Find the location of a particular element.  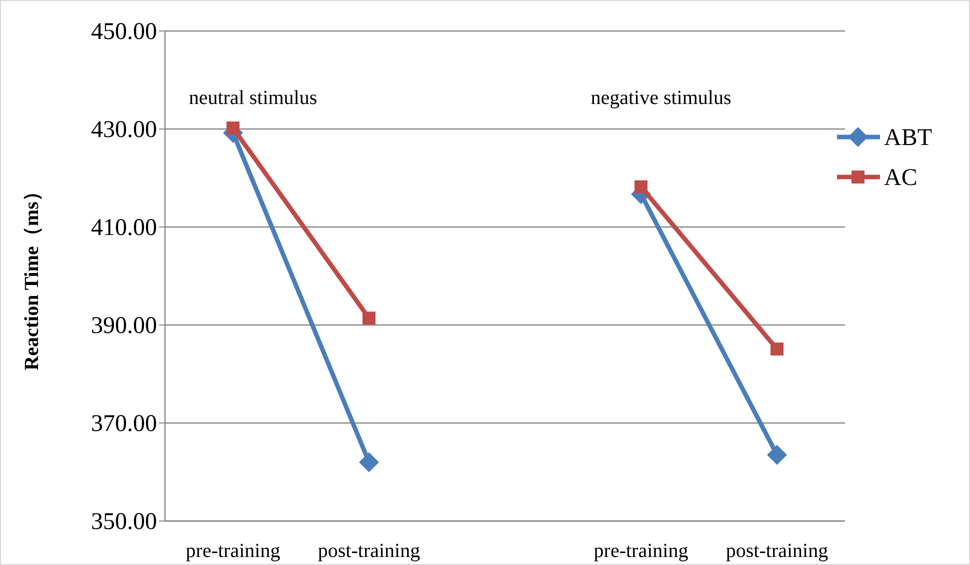

annotation: negative stimulus is located at coordinates (661, 98).